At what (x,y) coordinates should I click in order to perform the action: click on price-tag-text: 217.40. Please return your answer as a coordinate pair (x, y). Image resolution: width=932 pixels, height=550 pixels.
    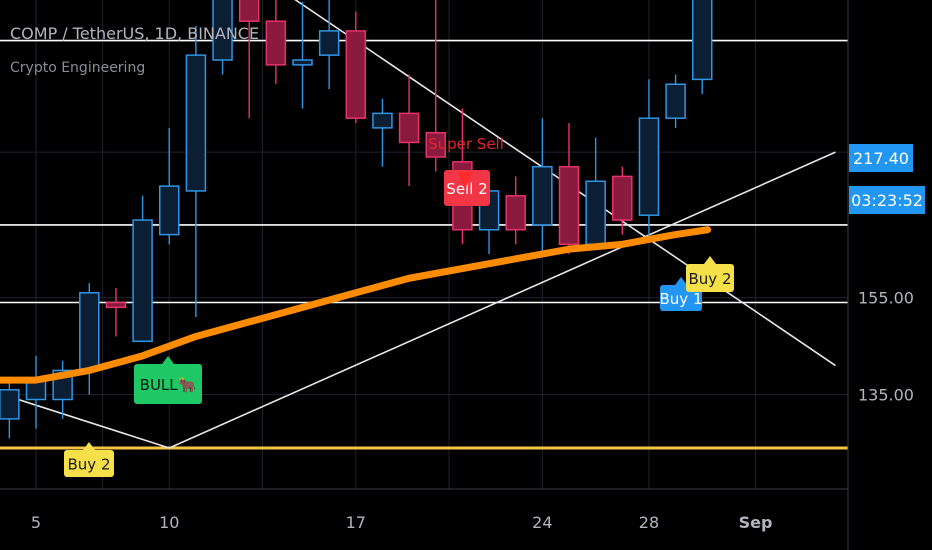
    Looking at the image, I should click on (881, 158).